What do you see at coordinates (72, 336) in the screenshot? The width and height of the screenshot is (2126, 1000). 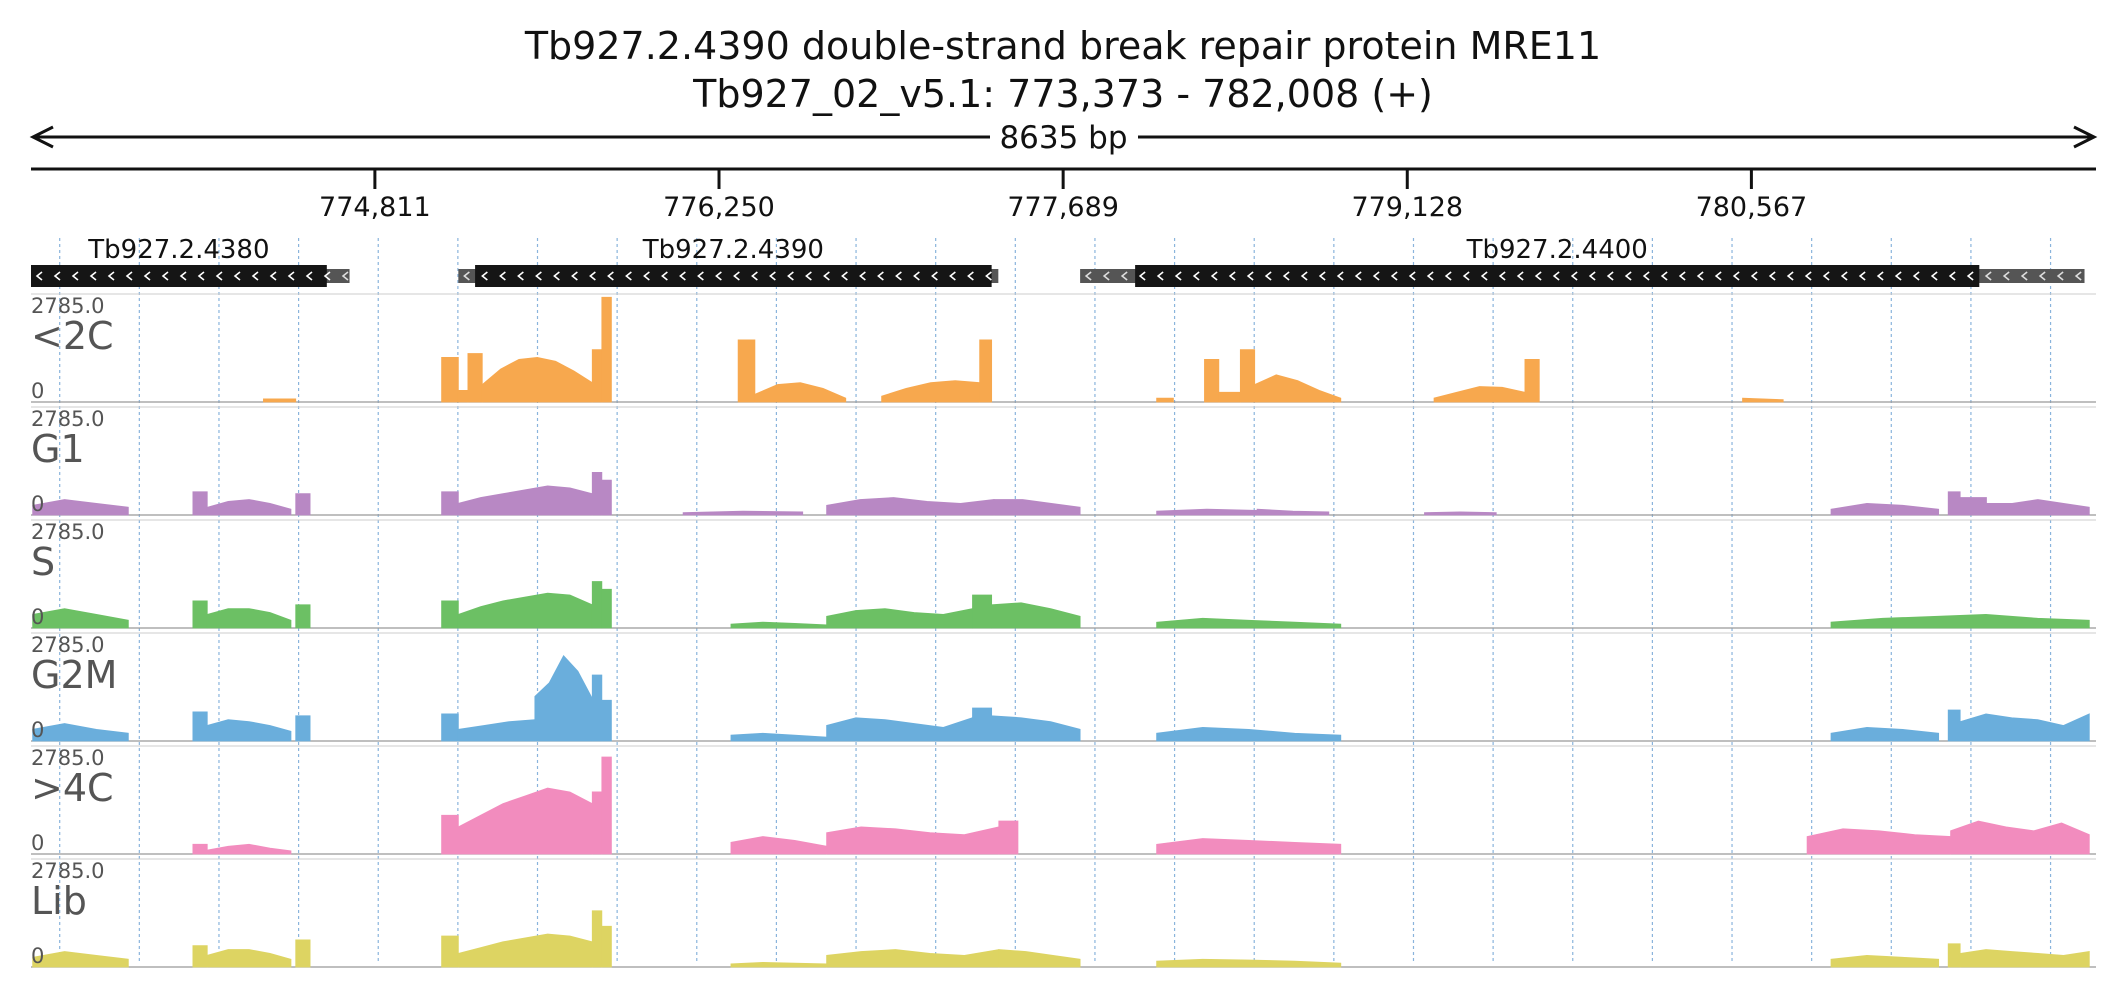 I see `track-label-1: <2C` at bounding box center [72, 336].